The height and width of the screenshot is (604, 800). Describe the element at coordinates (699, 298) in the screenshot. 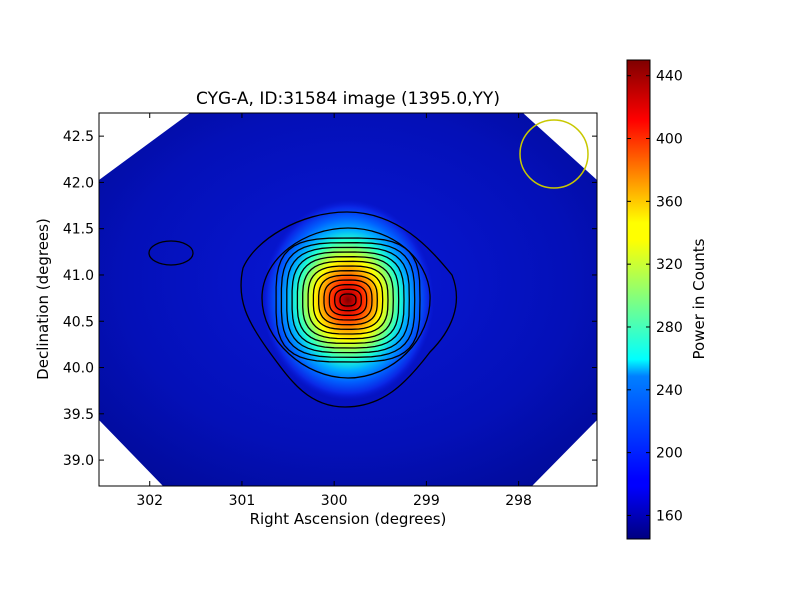

I see `colorbar-label: Power in Counts` at that location.